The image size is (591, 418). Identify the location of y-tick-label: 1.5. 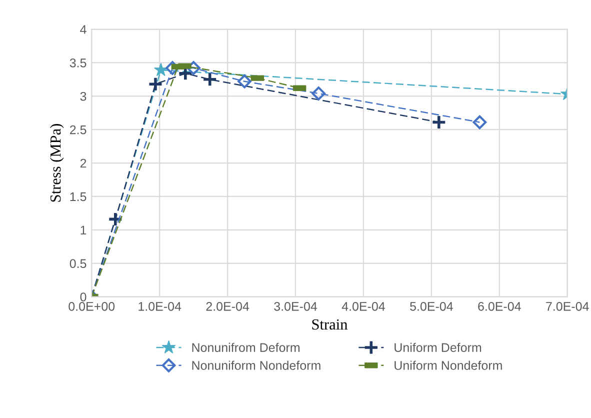
(78, 197).